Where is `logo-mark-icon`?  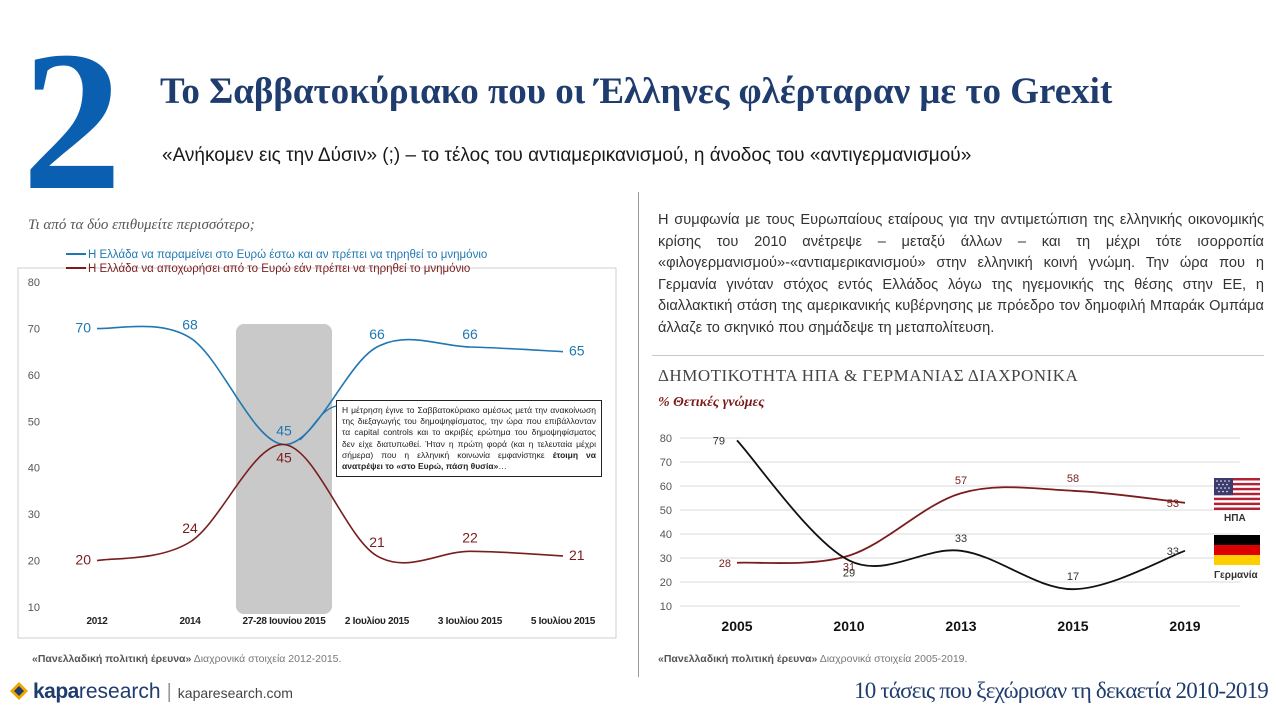
logo-mark-icon is located at coordinates (19, 691).